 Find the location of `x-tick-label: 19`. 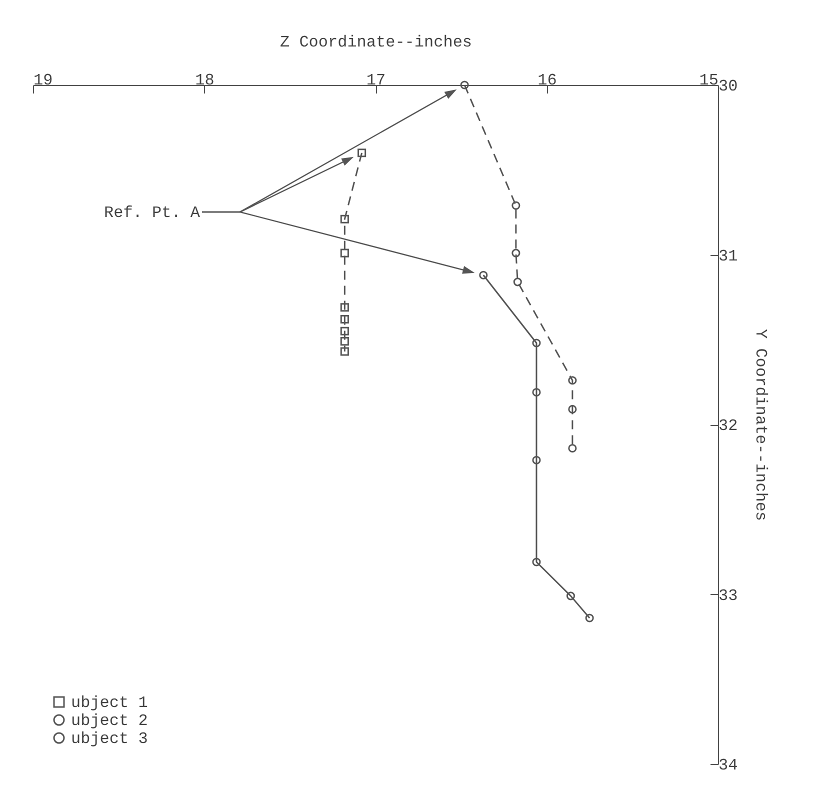

x-tick-label: 19 is located at coordinates (43, 81).